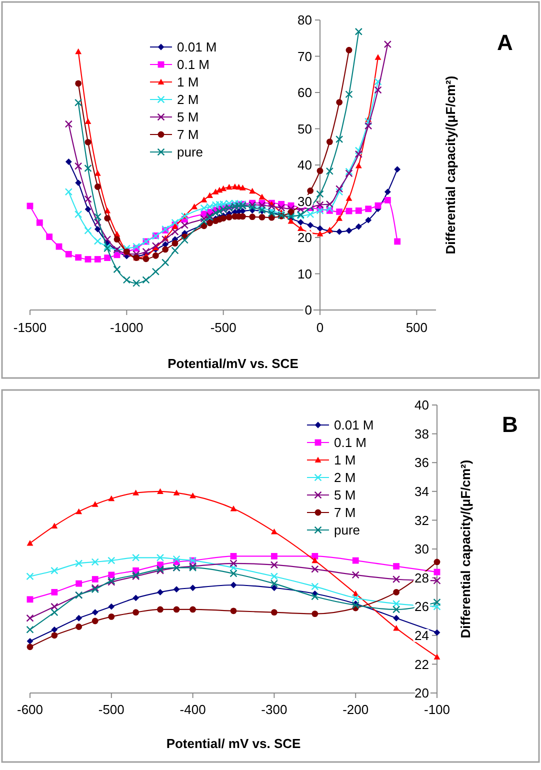  I want to click on x-tick-label: -100, so click(437, 709).